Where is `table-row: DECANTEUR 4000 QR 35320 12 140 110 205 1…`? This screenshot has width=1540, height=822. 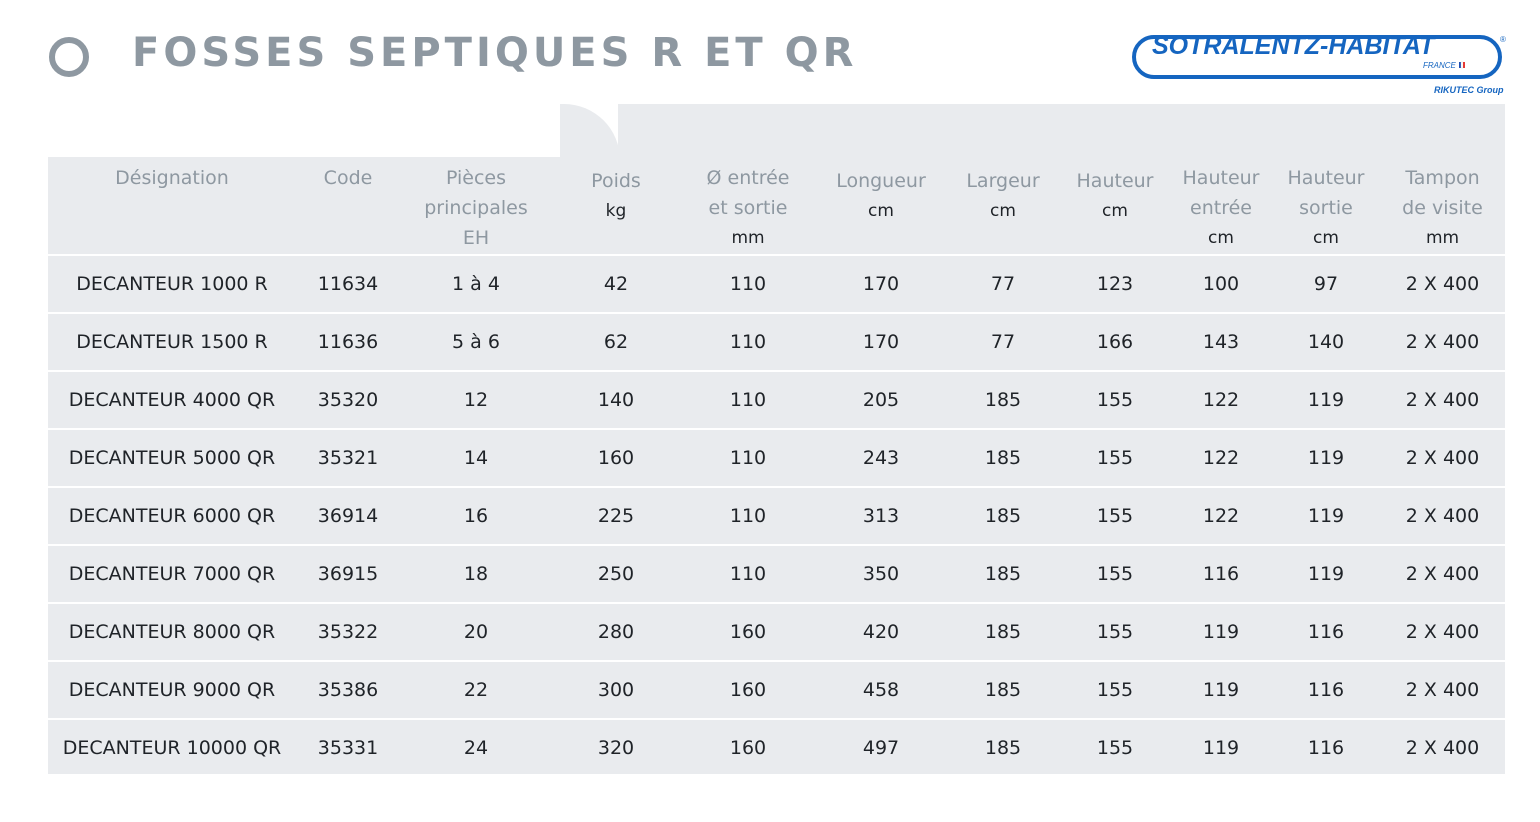
table-row: DECANTEUR 4000 QR 35320 12 140 110 205 1… is located at coordinates (776, 399).